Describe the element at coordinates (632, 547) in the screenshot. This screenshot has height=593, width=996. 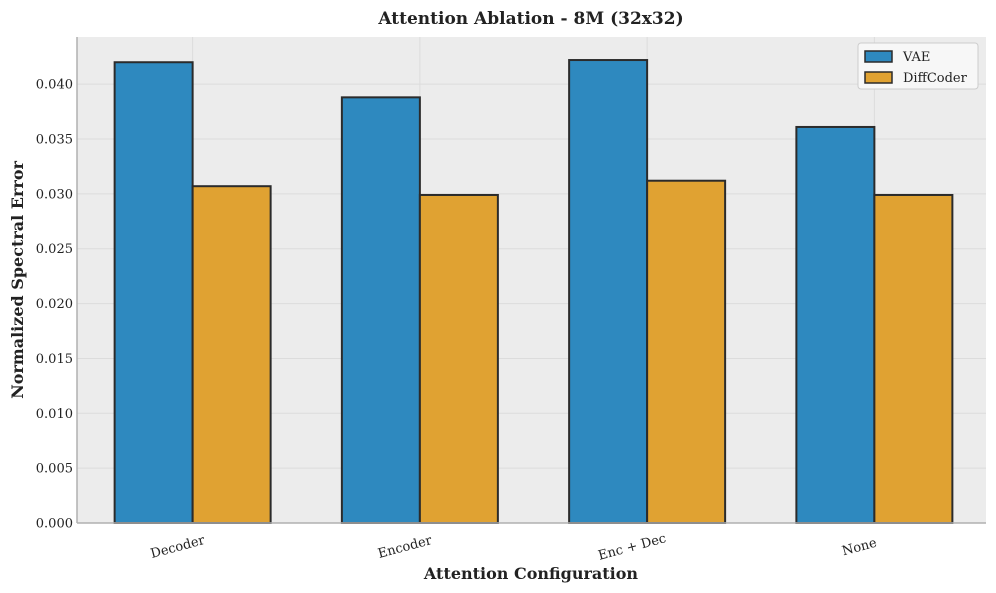
I see `x-tick-label: Enc + Dec` at that location.